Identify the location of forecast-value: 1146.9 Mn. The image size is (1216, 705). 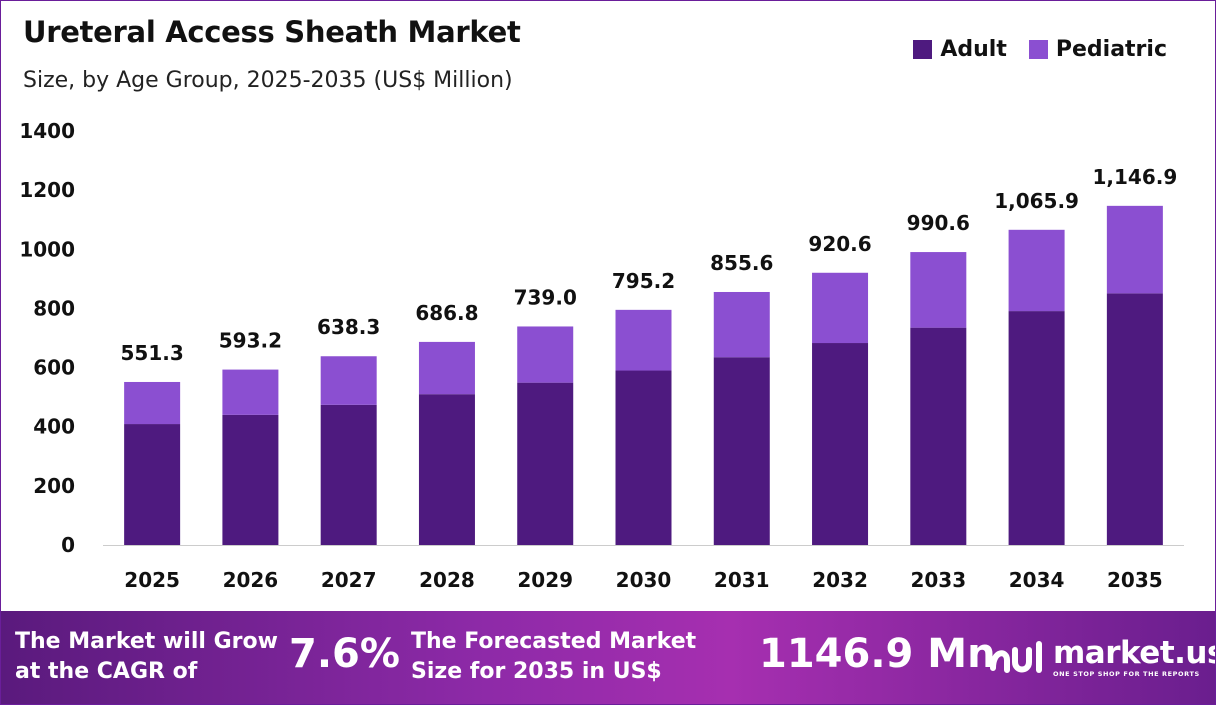
(877, 654).